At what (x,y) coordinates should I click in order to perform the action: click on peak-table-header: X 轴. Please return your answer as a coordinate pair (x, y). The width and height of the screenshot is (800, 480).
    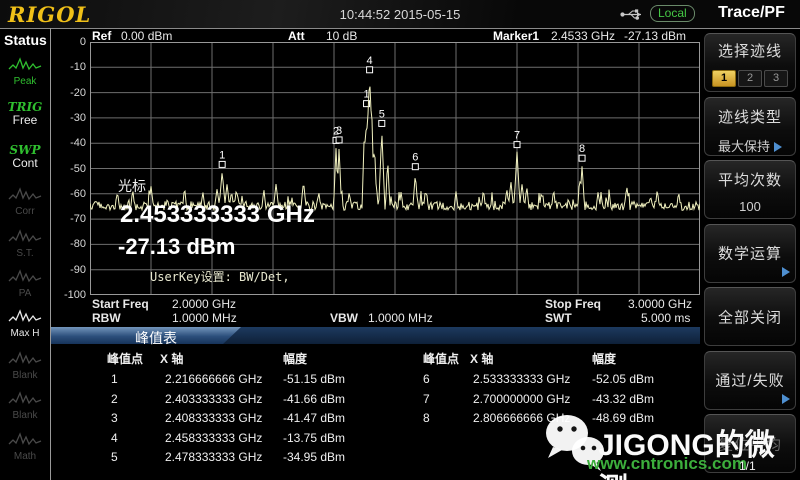
    Looking at the image, I should click on (172, 359).